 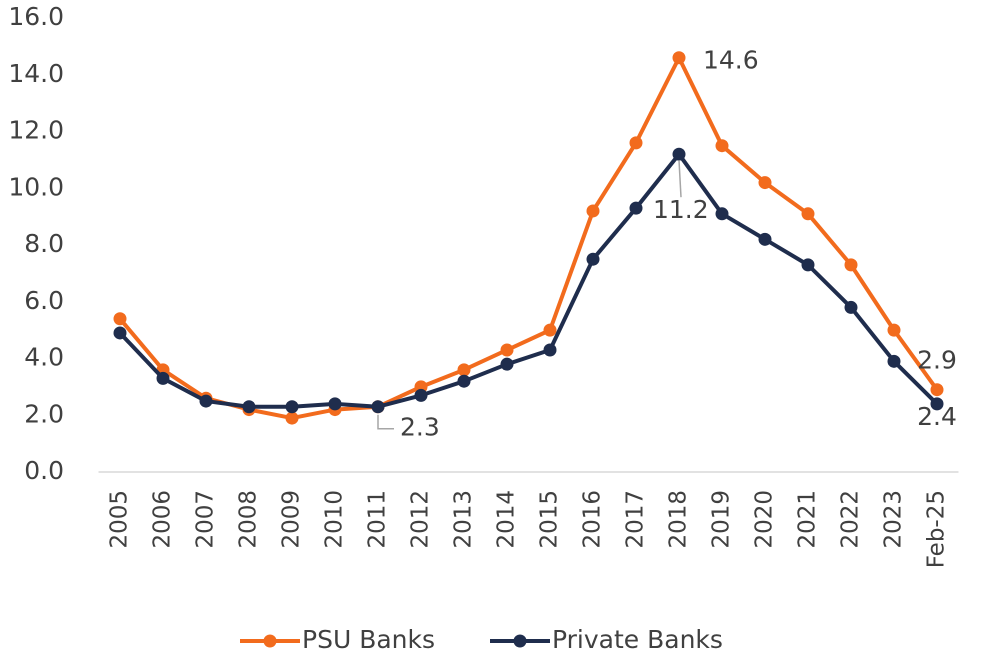 I want to click on x-tick-label: 2015, so click(x=550, y=519).